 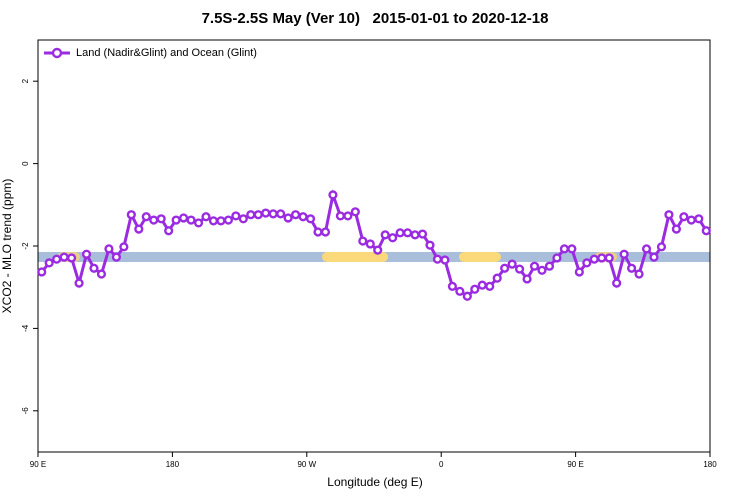 I want to click on x-tick-label: 0, so click(x=441, y=464).